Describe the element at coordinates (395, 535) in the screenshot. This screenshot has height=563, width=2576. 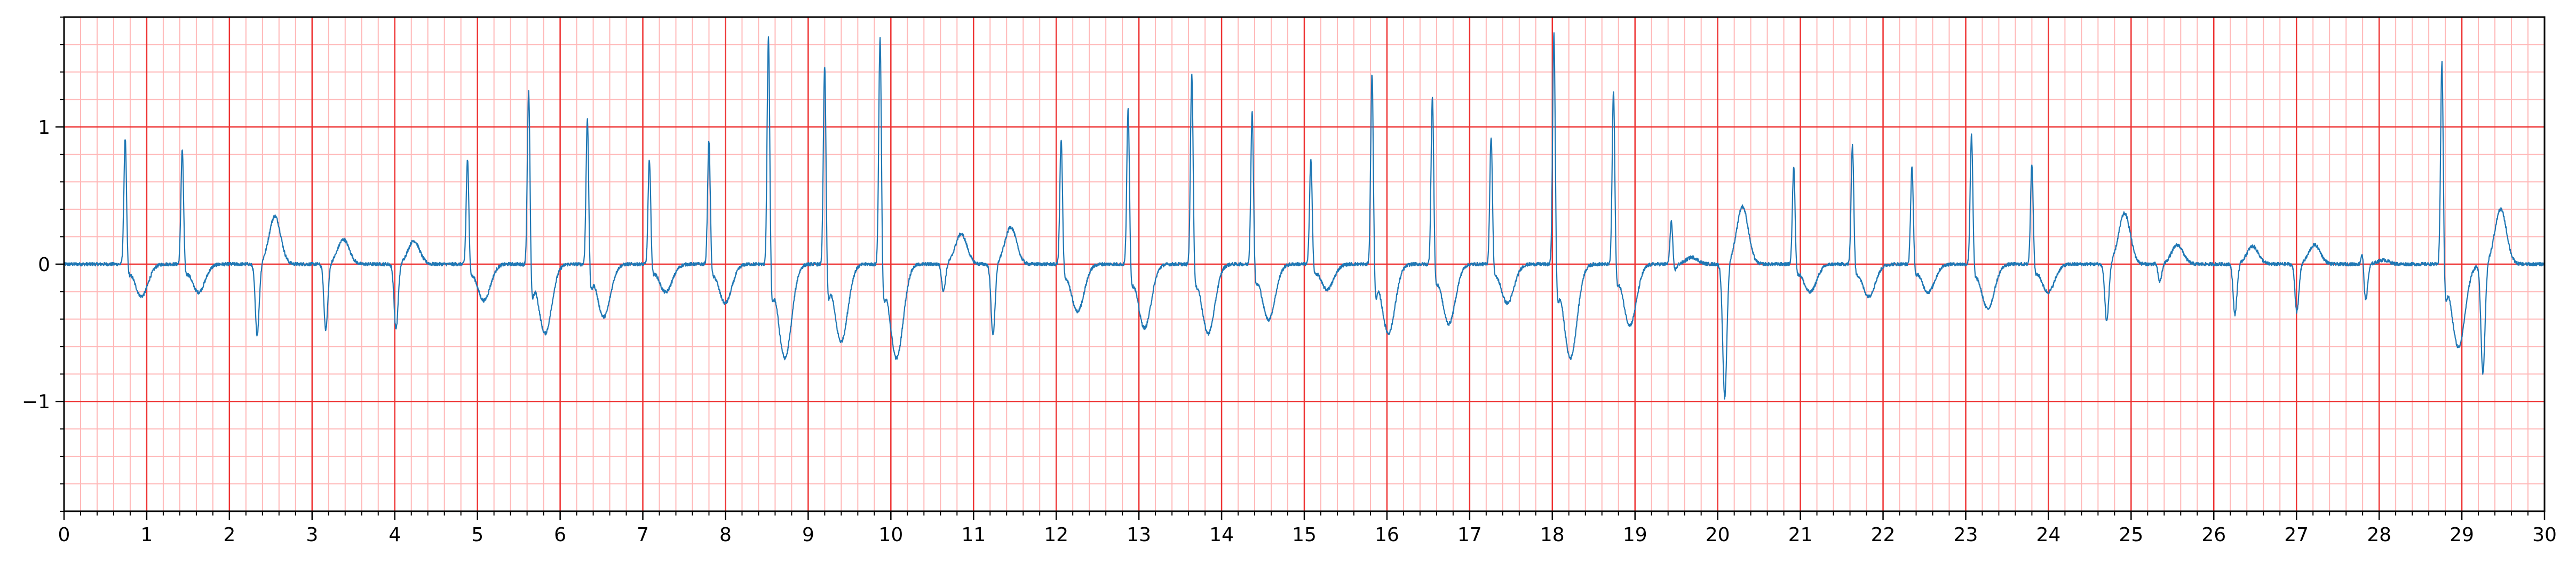
I see `x-tick-label: 4` at that location.